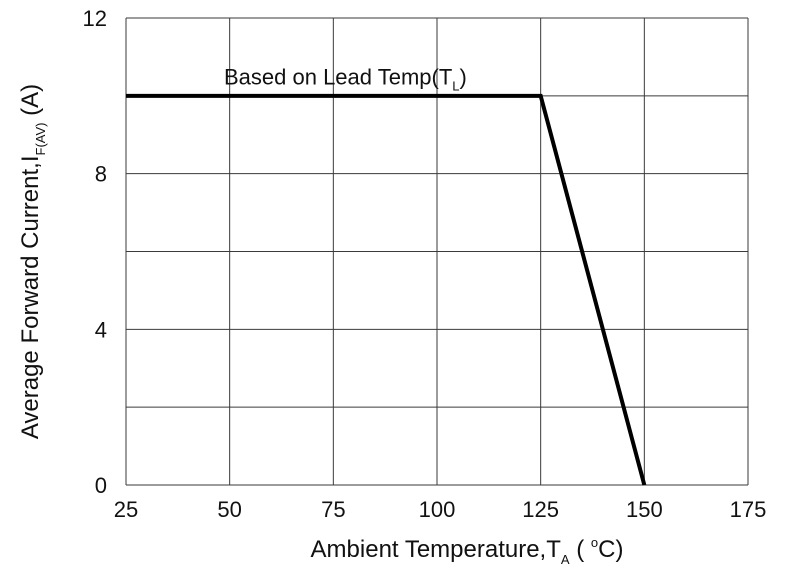 The image size is (786, 575). I want to click on y-tick-label: 4, so click(101, 329).